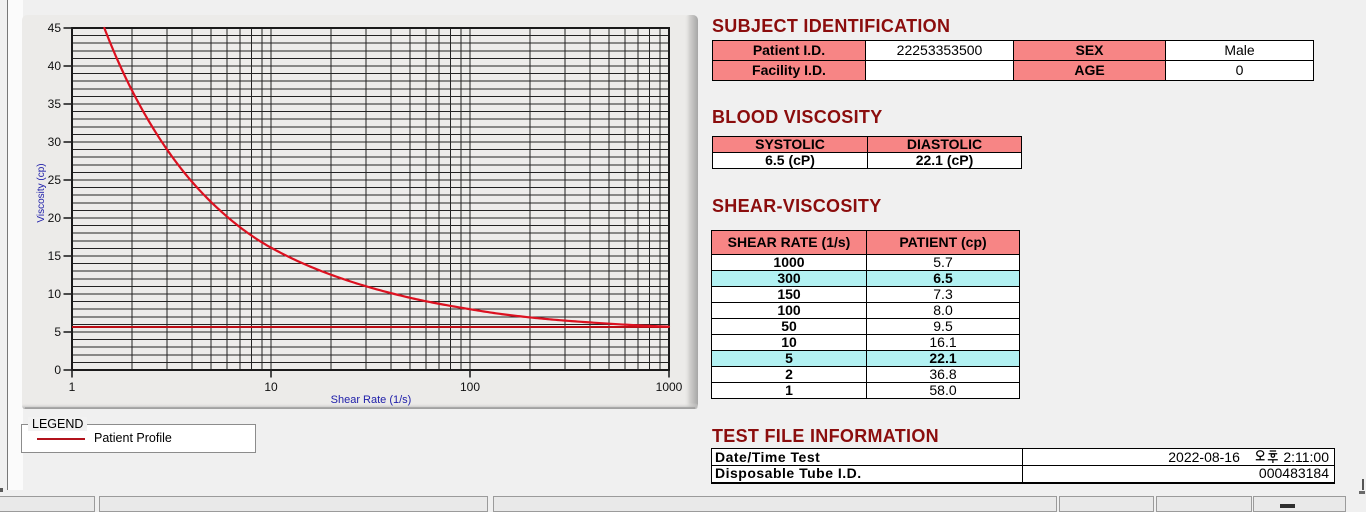 This screenshot has width=1366, height=512. I want to click on svg-text: 45, so click(55, 28).